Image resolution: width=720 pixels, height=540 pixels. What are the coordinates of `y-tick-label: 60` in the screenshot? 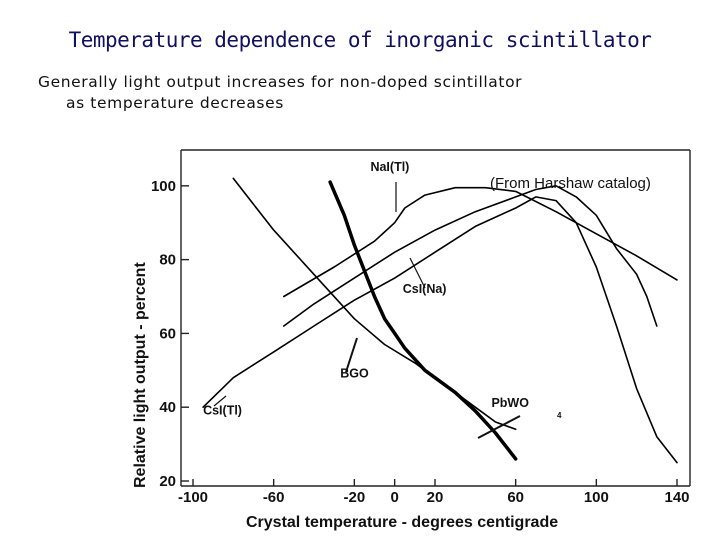 It's located at (167, 333).